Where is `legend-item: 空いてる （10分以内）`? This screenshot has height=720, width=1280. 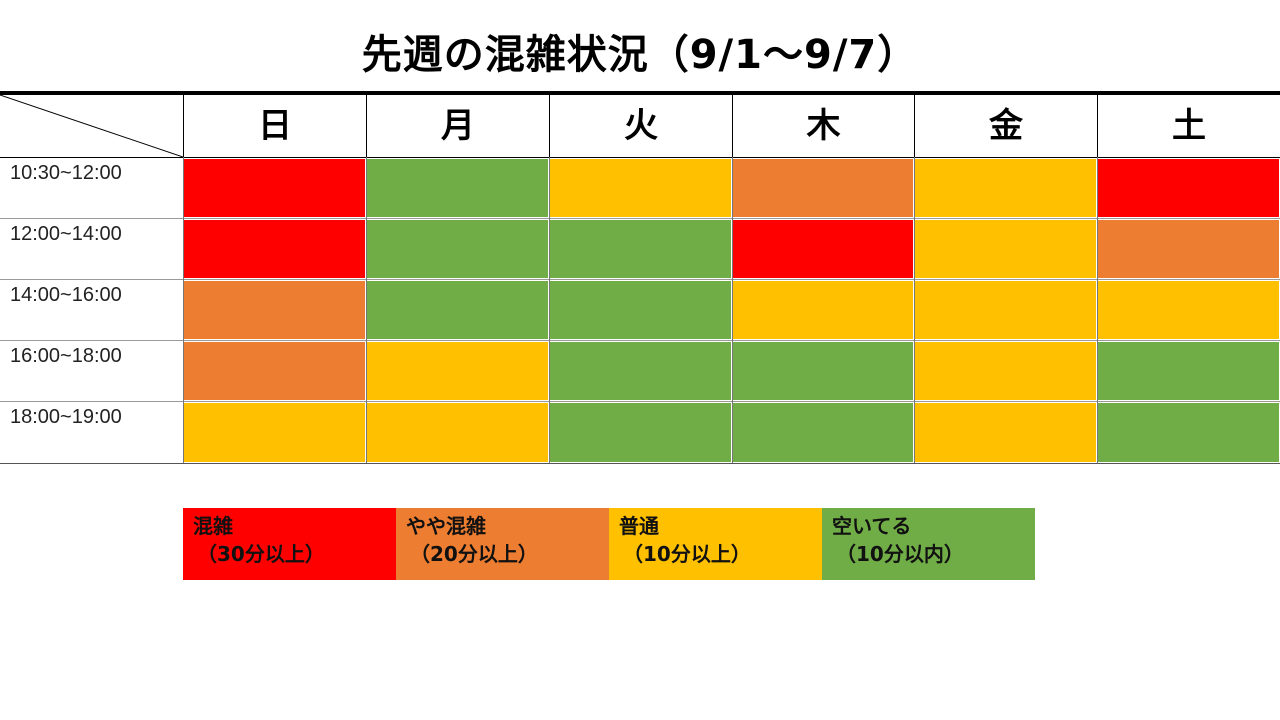 legend-item: 空いてる （10分以内） is located at coordinates (928, 544).